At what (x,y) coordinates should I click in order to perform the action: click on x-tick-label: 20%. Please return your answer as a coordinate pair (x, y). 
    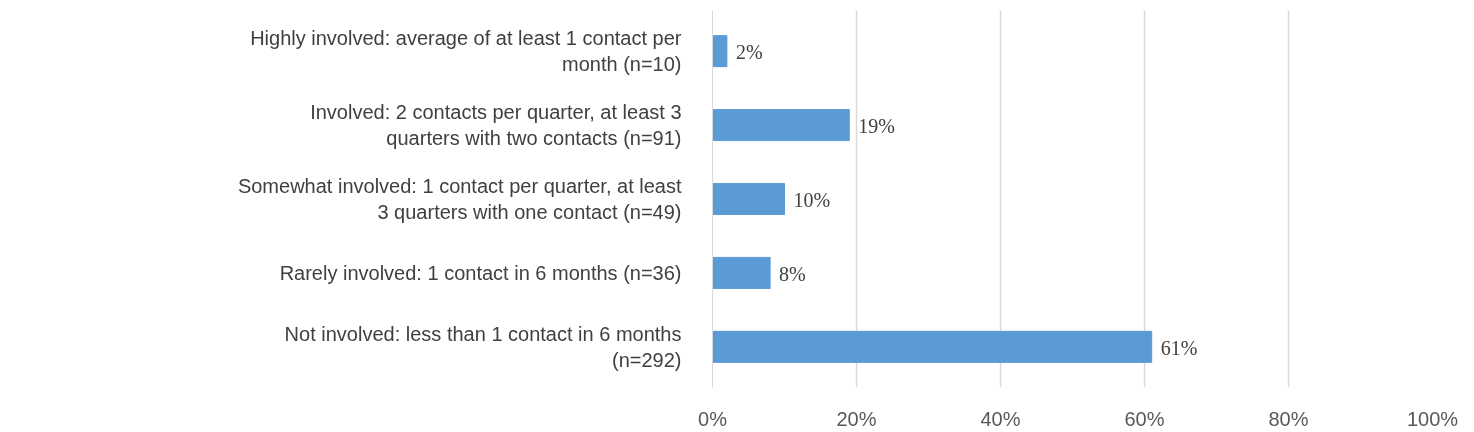
    Looking at the image, I should click on (856, 418).